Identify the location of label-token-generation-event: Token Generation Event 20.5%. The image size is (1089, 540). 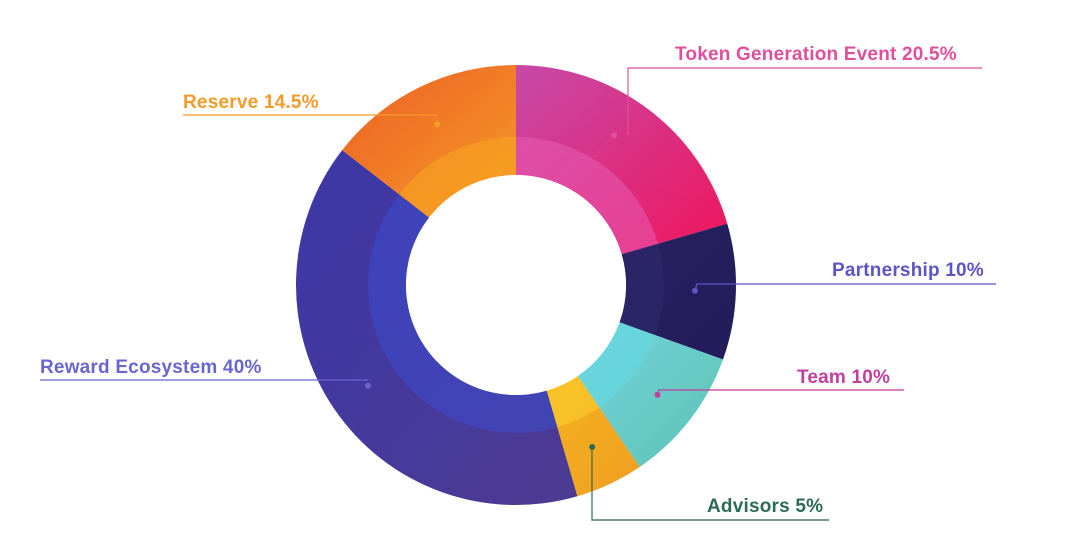
(816, 54).